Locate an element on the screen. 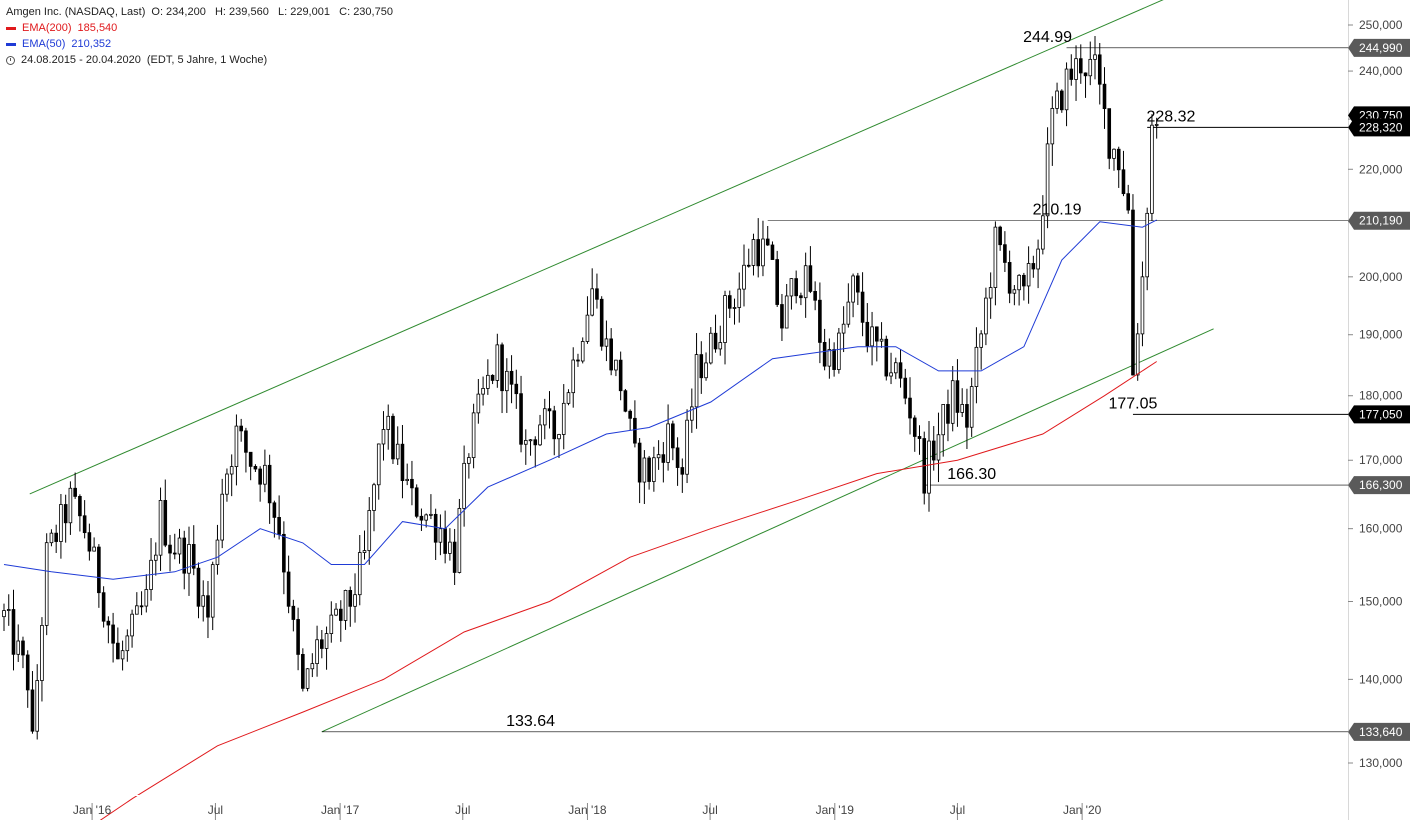  axis-badge-label: 228,320 is located at coordinates (1381, 127).